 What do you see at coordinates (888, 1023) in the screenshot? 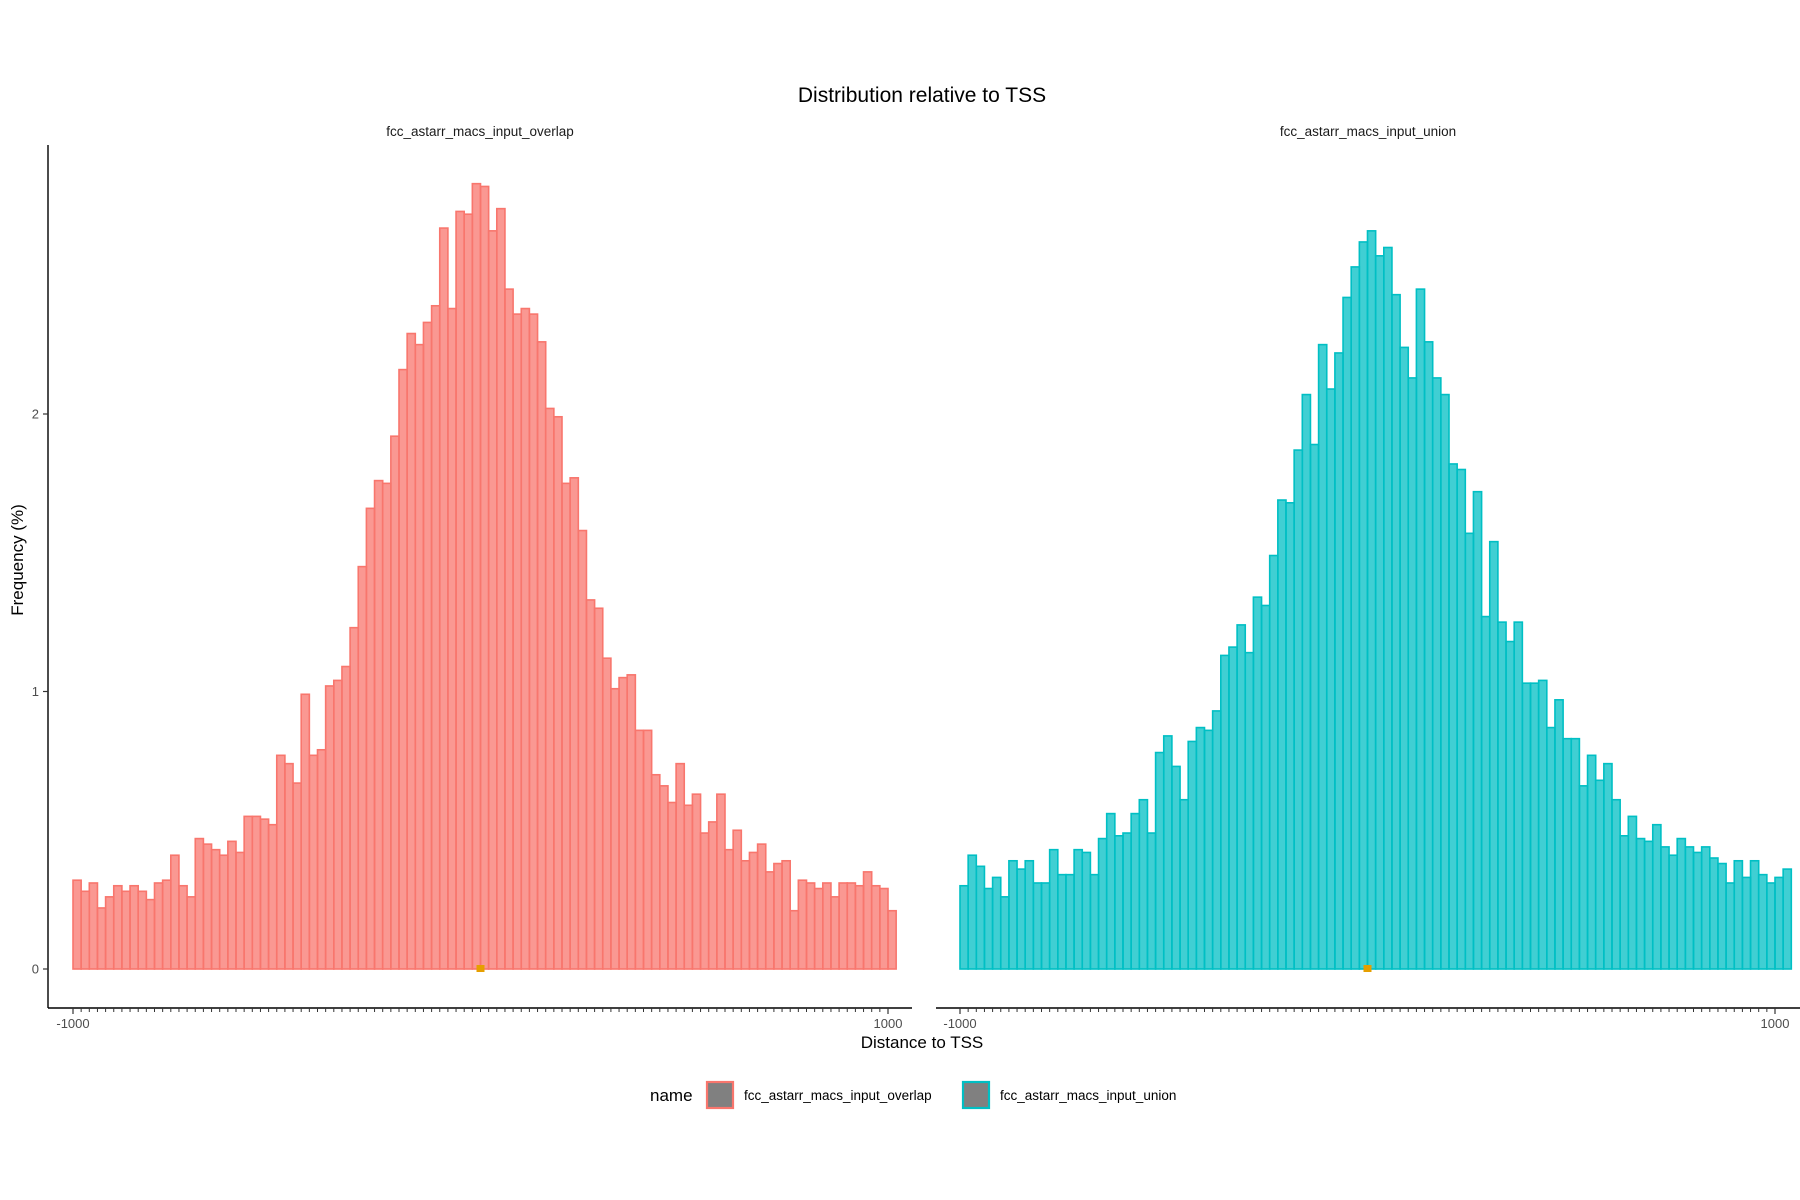
I see `x-tick-label: 1000` at bounding box center [888, 1023].